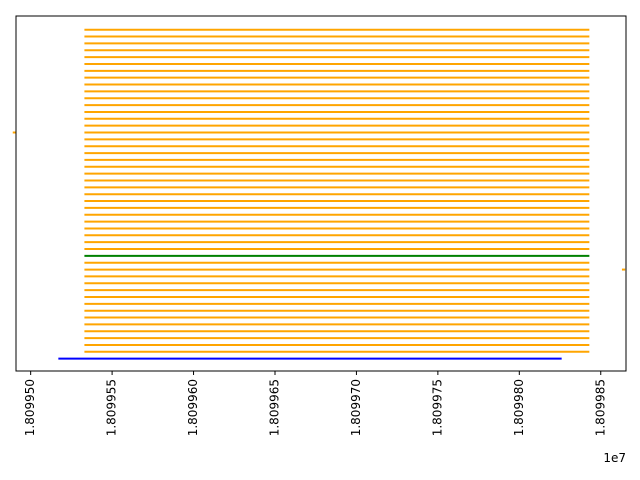 This screenshot has width=640, height=480. I want to click on x-axis-offset-label: 1e7, so click(614, 458).